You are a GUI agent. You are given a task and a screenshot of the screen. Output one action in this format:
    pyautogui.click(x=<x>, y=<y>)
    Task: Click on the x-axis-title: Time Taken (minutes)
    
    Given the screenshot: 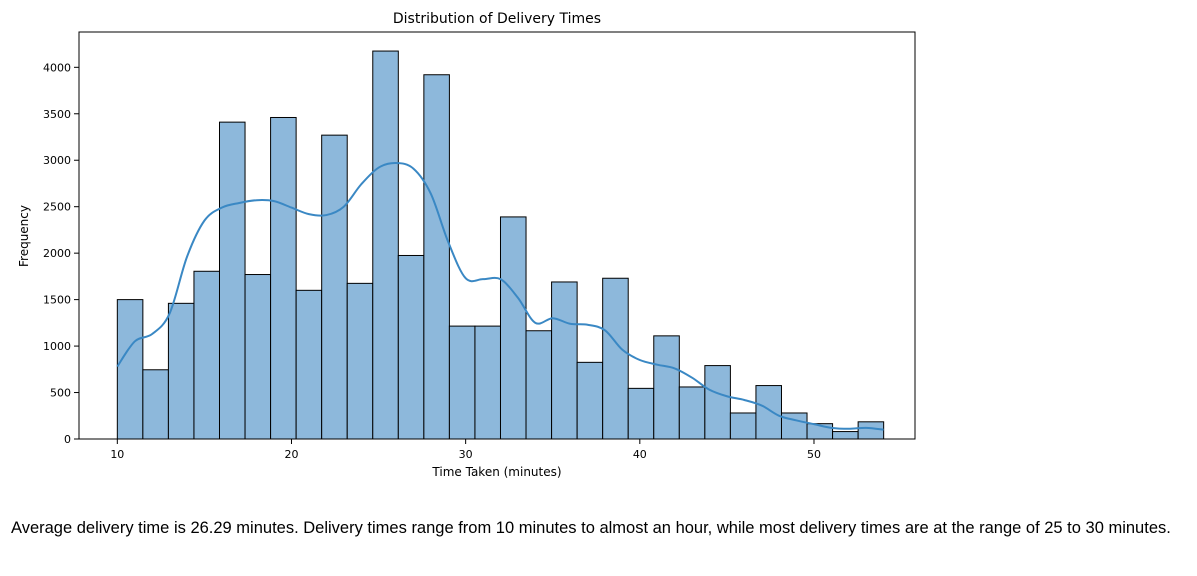 What is the action you would take?
    pyautogui.click(x=496, y=472)
    